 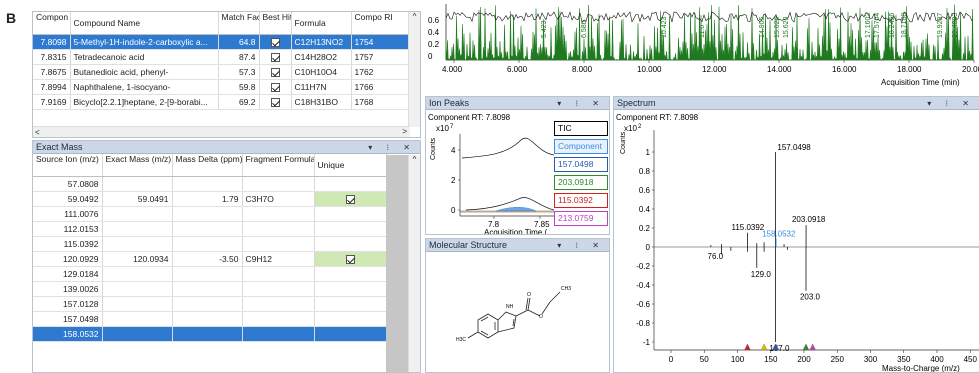 What do you see at coordinates (453, 150) in the screenshot?
I see `ion-peaks-y-tick-label: 4` at bounding box center [453, 150].